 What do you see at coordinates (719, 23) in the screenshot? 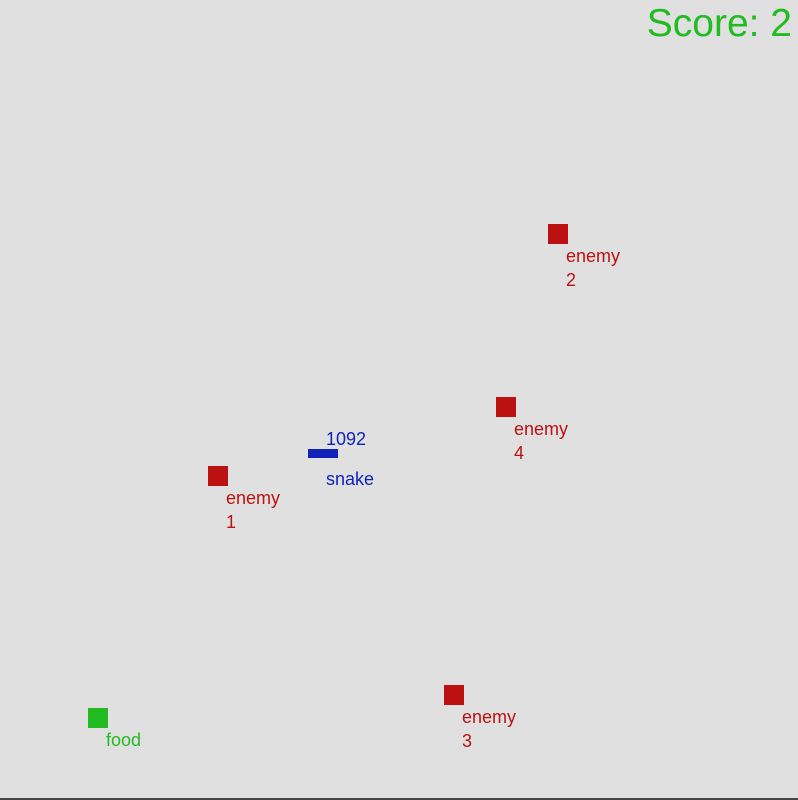
I see `score-display: Score: 2` at bounding box center [719, 23].